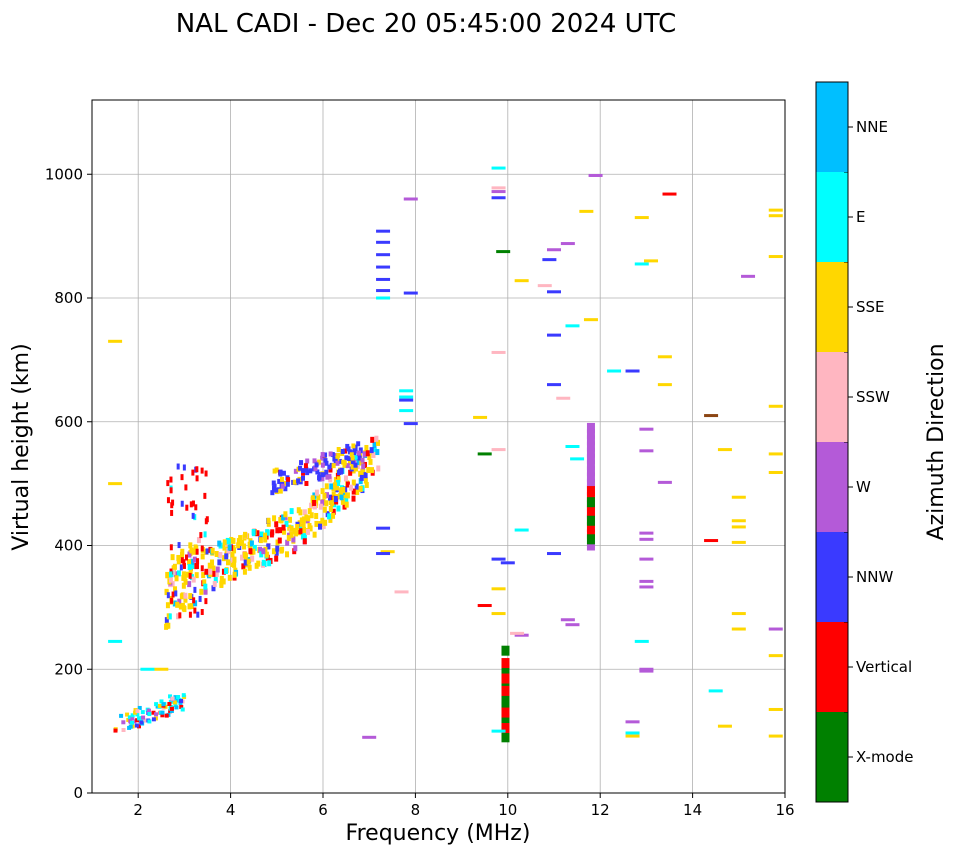 The image size is (958, 857). I want to click on colorbar-label: Vertical, so click(884, 667).